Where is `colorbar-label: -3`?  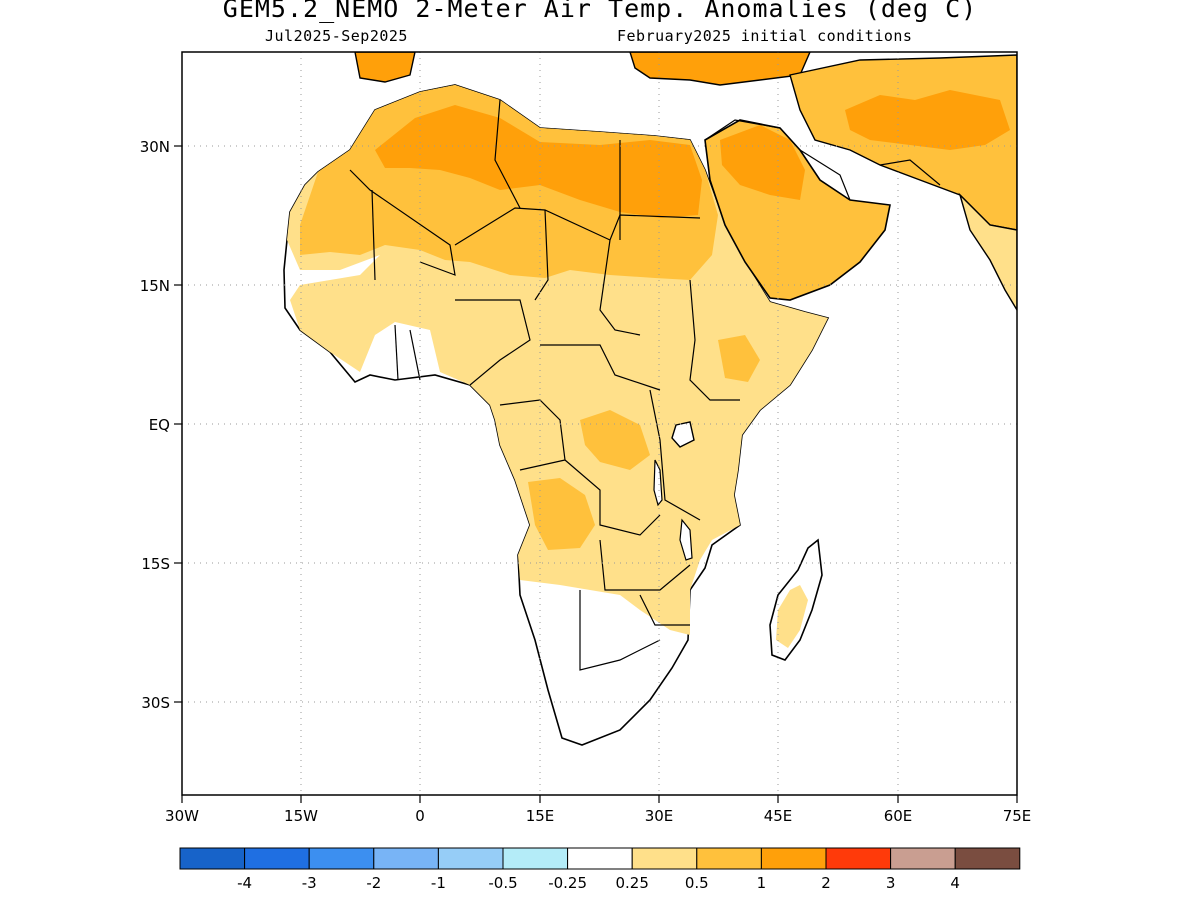 colorbar-label: -3 is located at coordinates (309, 883).